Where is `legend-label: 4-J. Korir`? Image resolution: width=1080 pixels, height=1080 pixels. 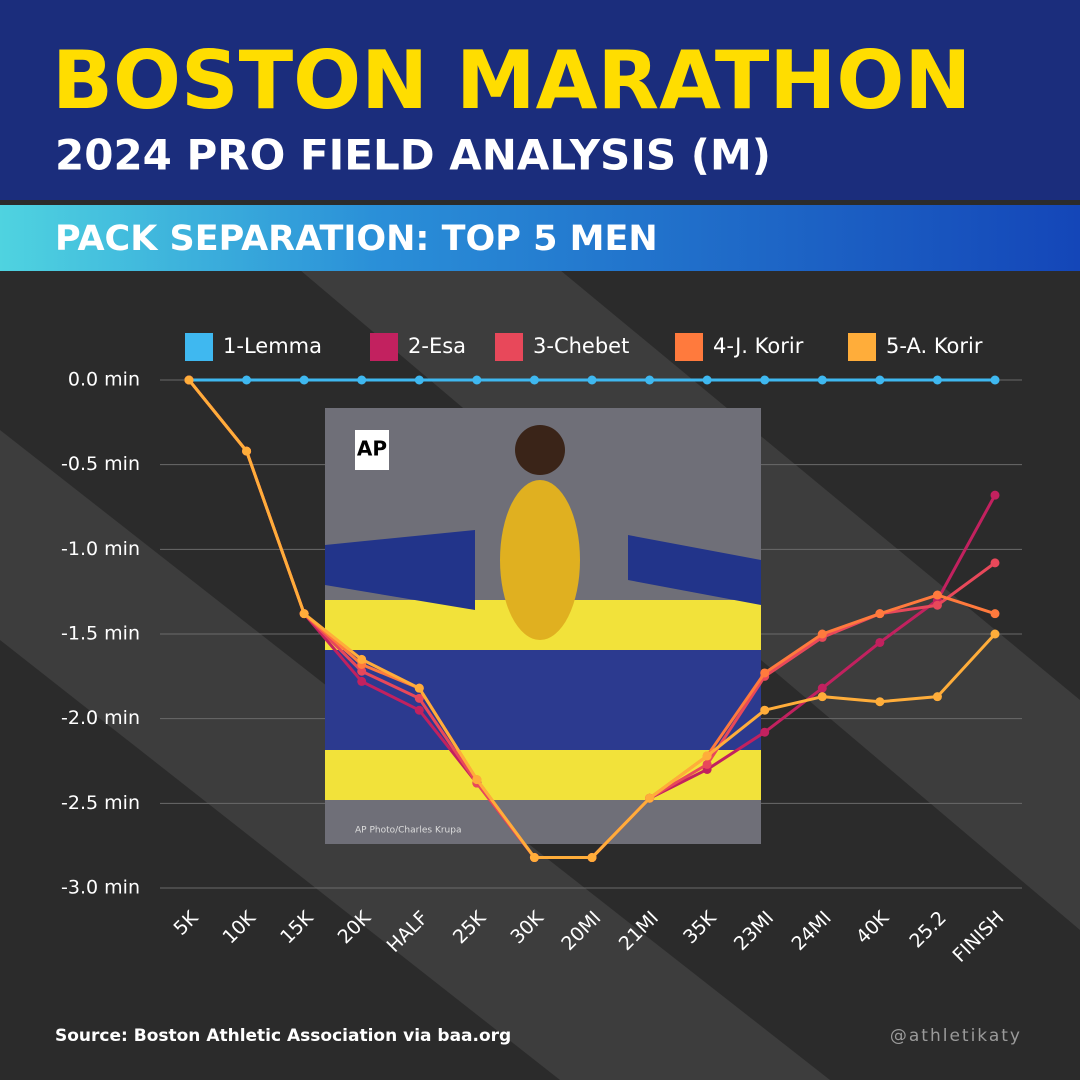 legend-label: 4-J. Korir is located at coordinates (758, 346).